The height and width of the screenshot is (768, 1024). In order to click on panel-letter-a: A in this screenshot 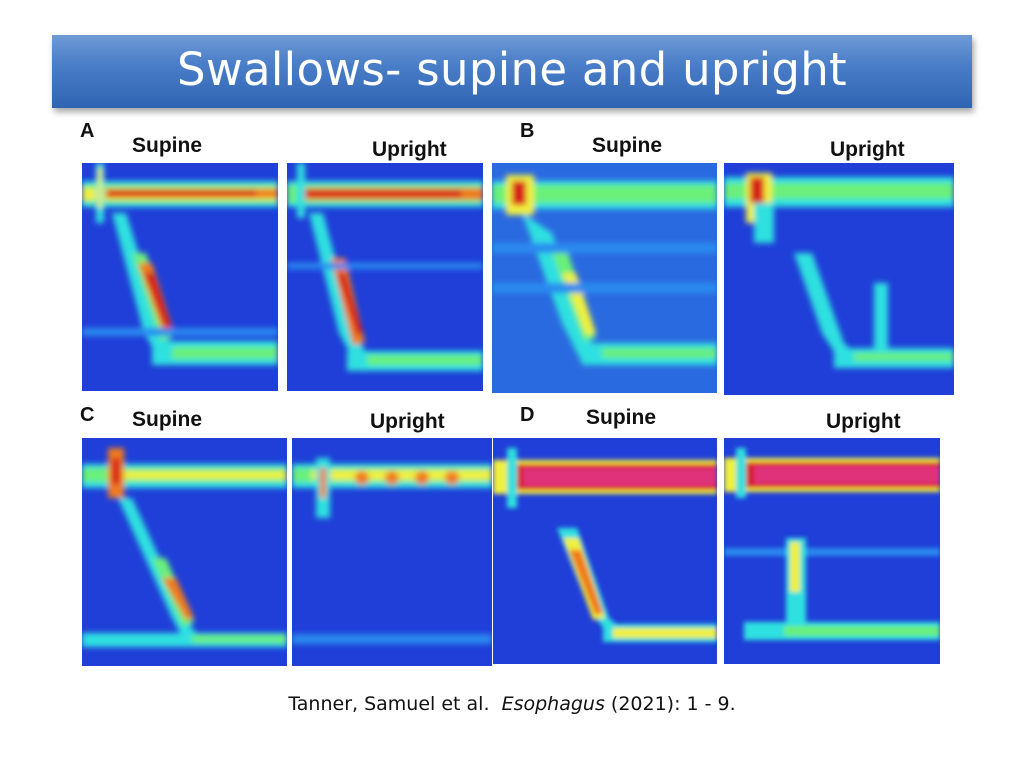, I will do `click(87, 131)`.